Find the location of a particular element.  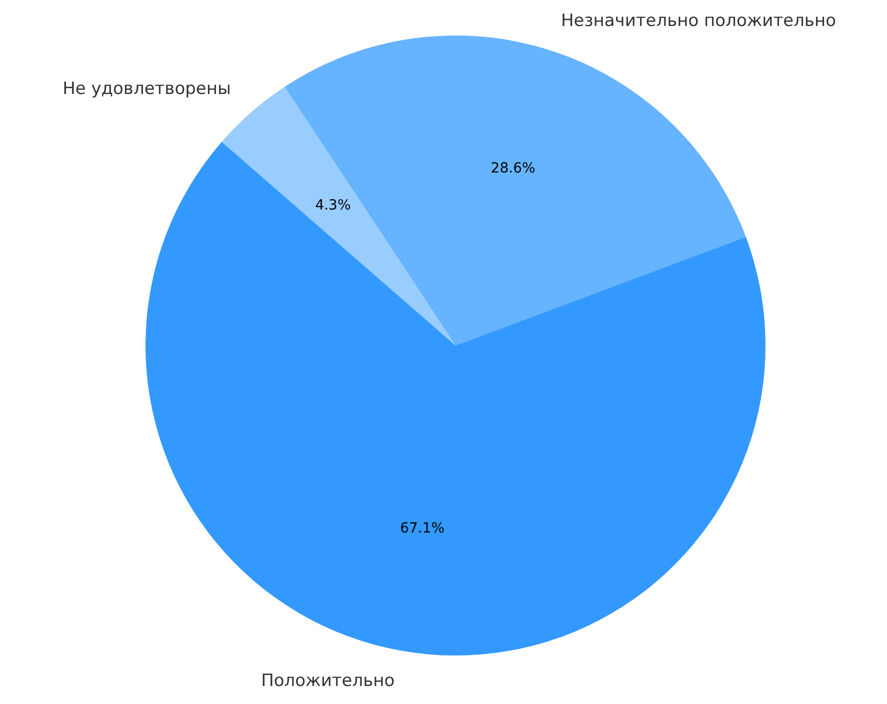

data-label: 4.3% is located at coordinates (333, 206).